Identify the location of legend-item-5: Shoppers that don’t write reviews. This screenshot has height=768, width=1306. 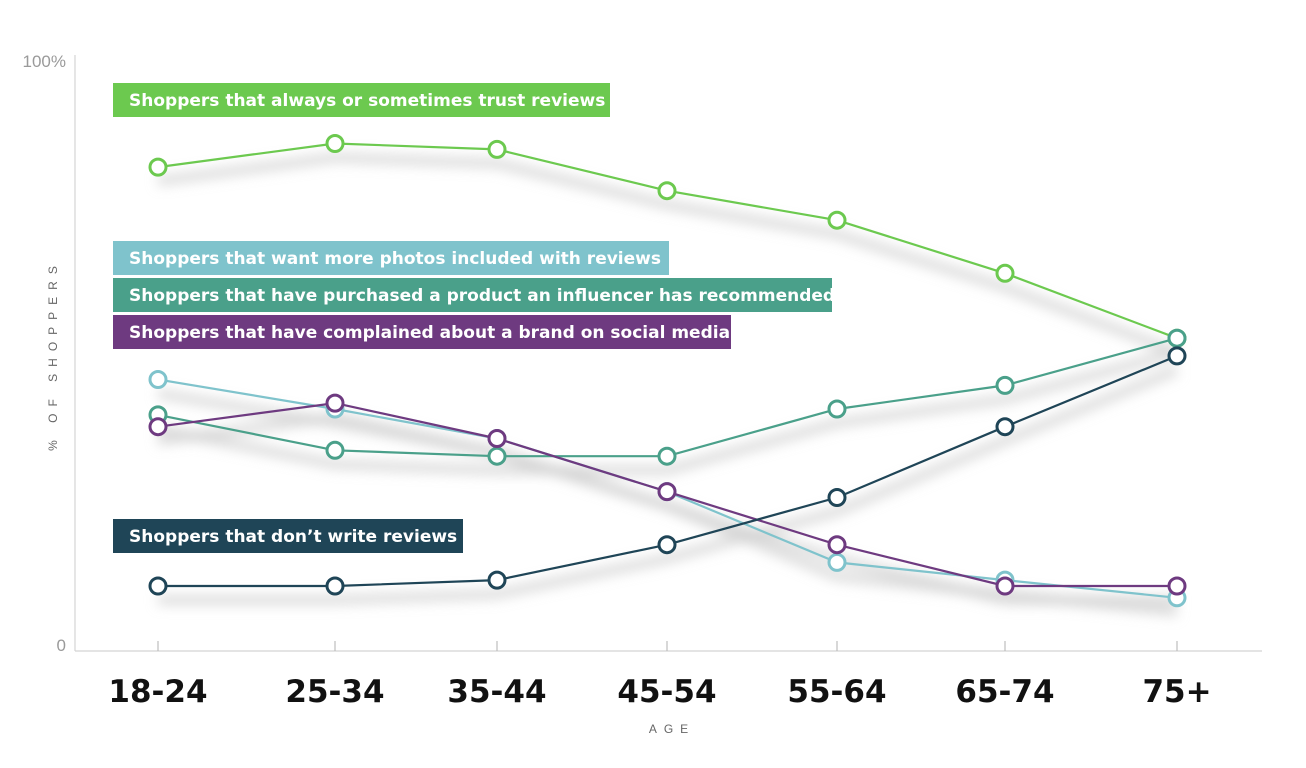
(288, 536).